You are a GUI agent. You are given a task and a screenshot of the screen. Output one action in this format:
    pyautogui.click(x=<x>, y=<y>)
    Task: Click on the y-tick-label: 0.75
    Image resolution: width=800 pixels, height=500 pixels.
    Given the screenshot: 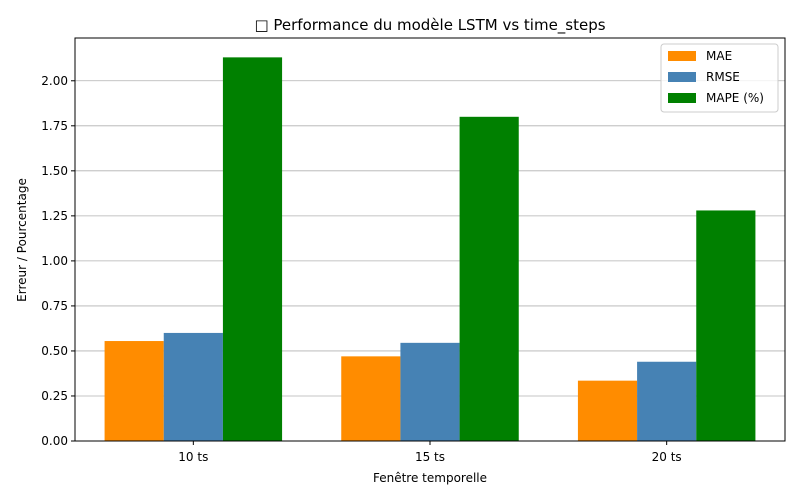 What is the action you would take?
    pyautogui.click(x=54, y=306)
    